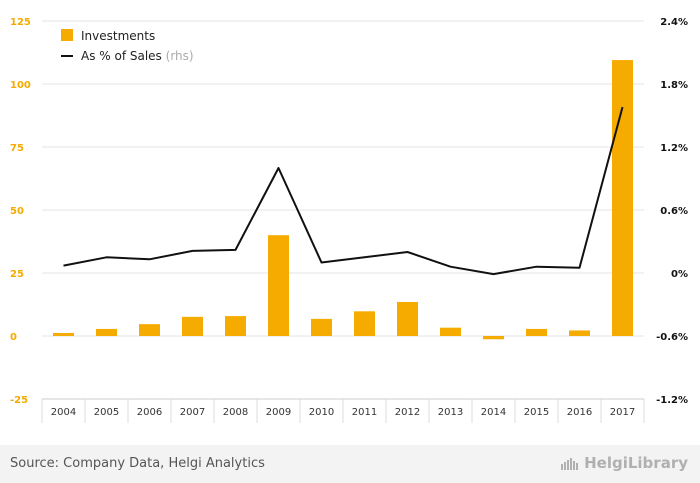  Describe the element at coordinates (106, 412) in the screenshot. I see `x-tick-label: 2005` at that location.